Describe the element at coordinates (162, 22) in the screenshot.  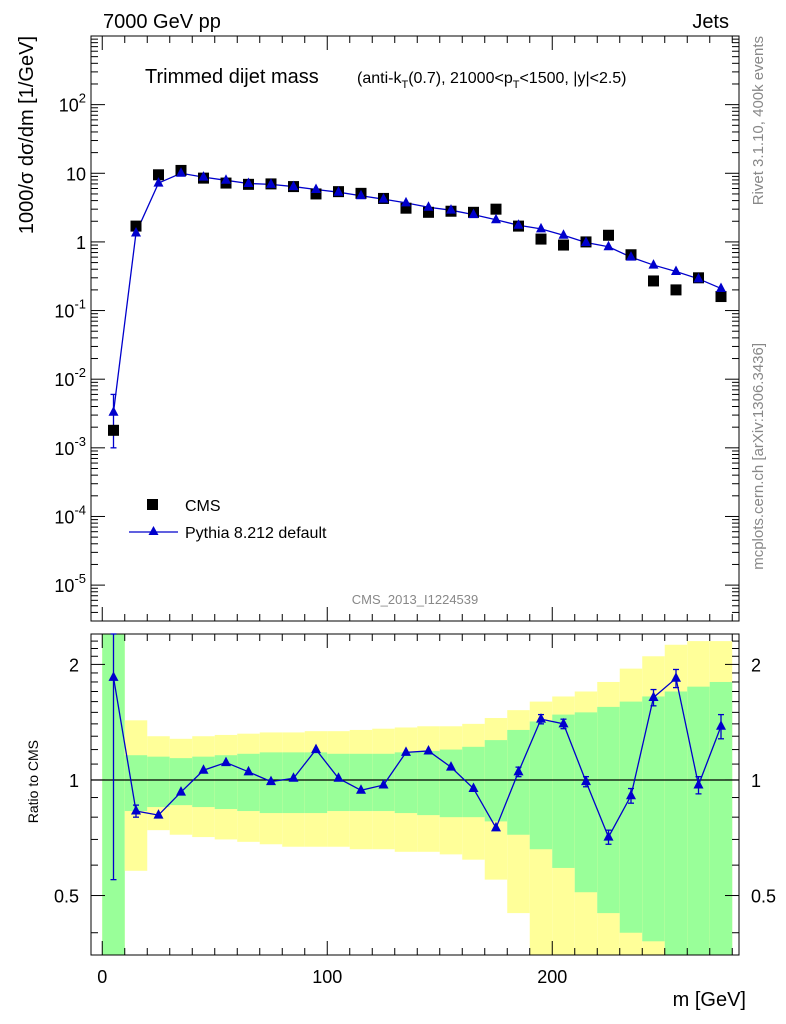
I see `header-left: 7000 GeV pp` at that location.